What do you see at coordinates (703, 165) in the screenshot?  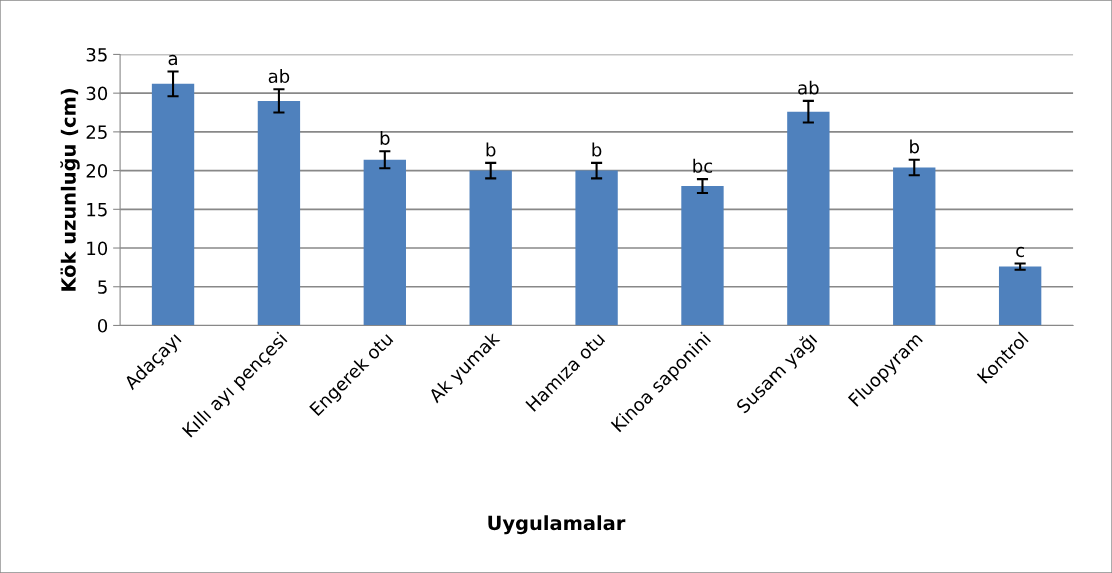 I see `annotation: bc` at bounding box center [703, 165].